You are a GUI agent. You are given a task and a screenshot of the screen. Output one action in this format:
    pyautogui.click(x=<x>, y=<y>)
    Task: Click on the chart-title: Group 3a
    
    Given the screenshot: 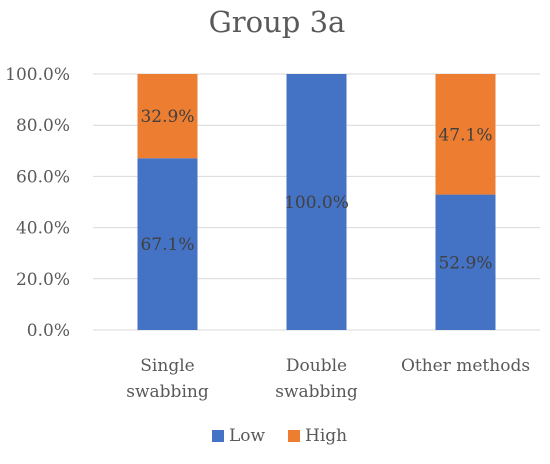 What is the action you would take?
    pyautogui.click(x=277, y=22)
    